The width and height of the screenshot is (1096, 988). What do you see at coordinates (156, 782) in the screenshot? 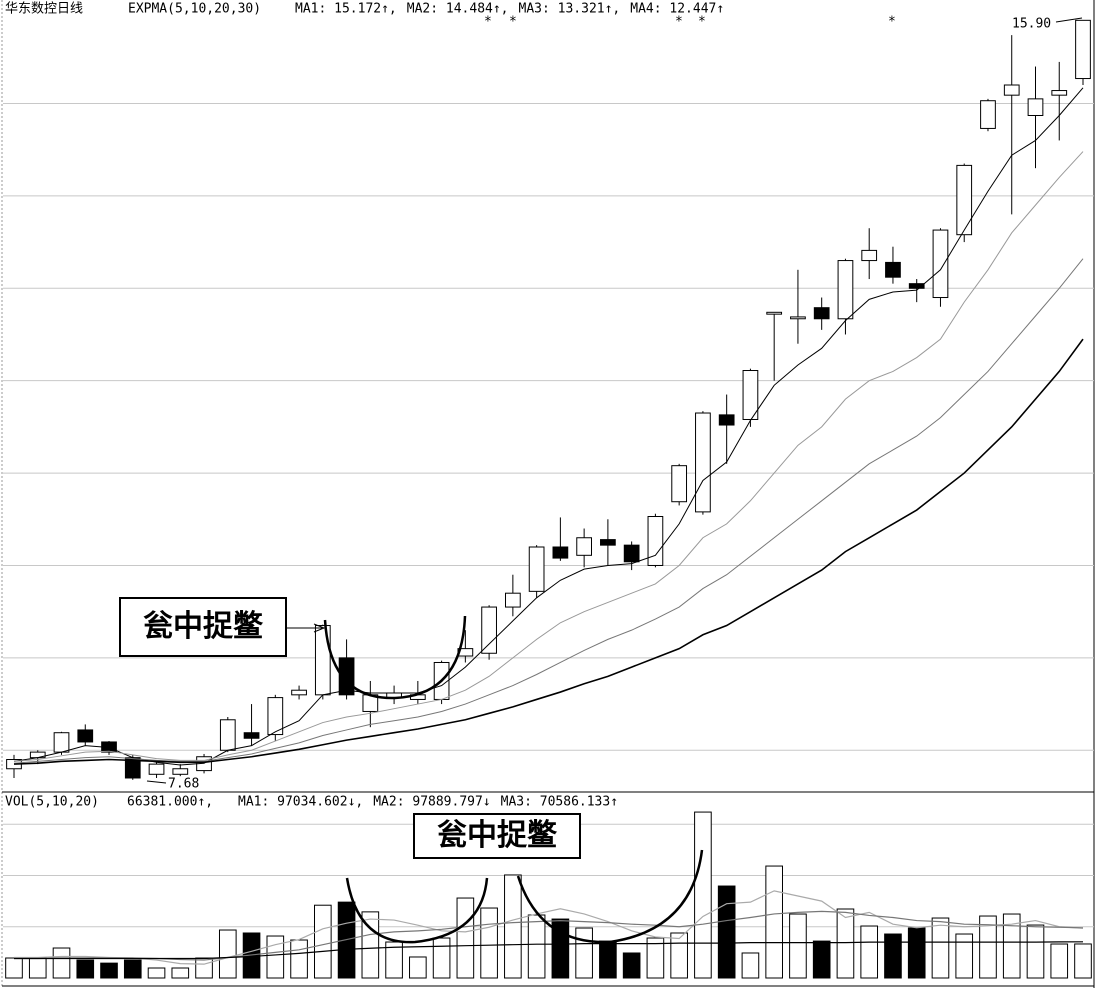
I see `low-pointer` at bounding box center [156, 782].